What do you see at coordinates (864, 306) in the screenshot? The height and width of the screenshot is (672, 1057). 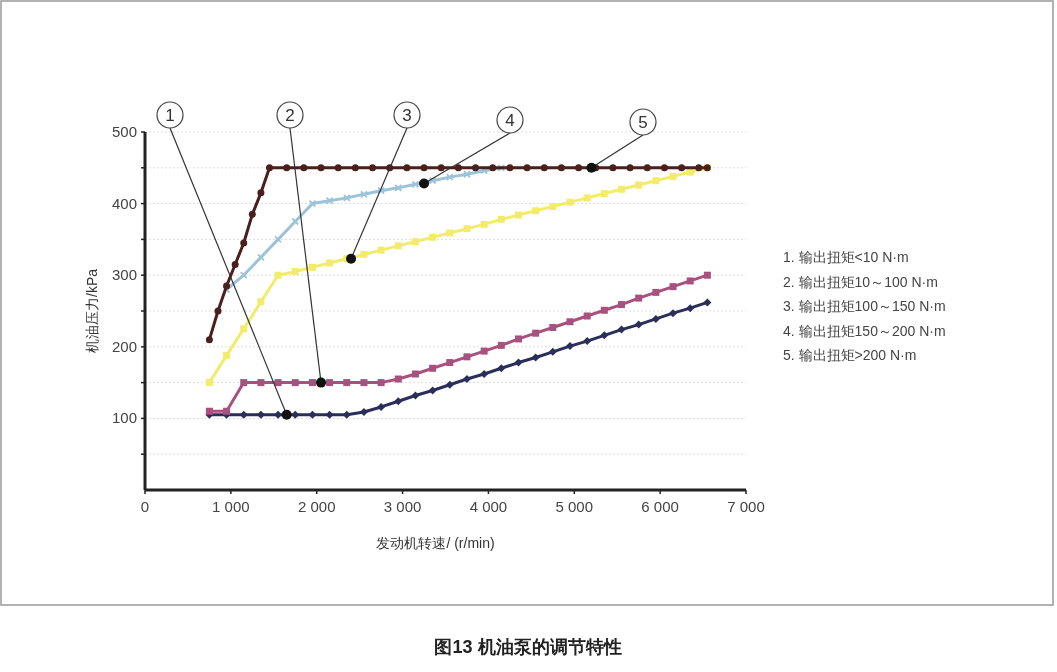 I see `text: 3. 输出扭矩100～150 N·m` at bounding box center [864, 306].